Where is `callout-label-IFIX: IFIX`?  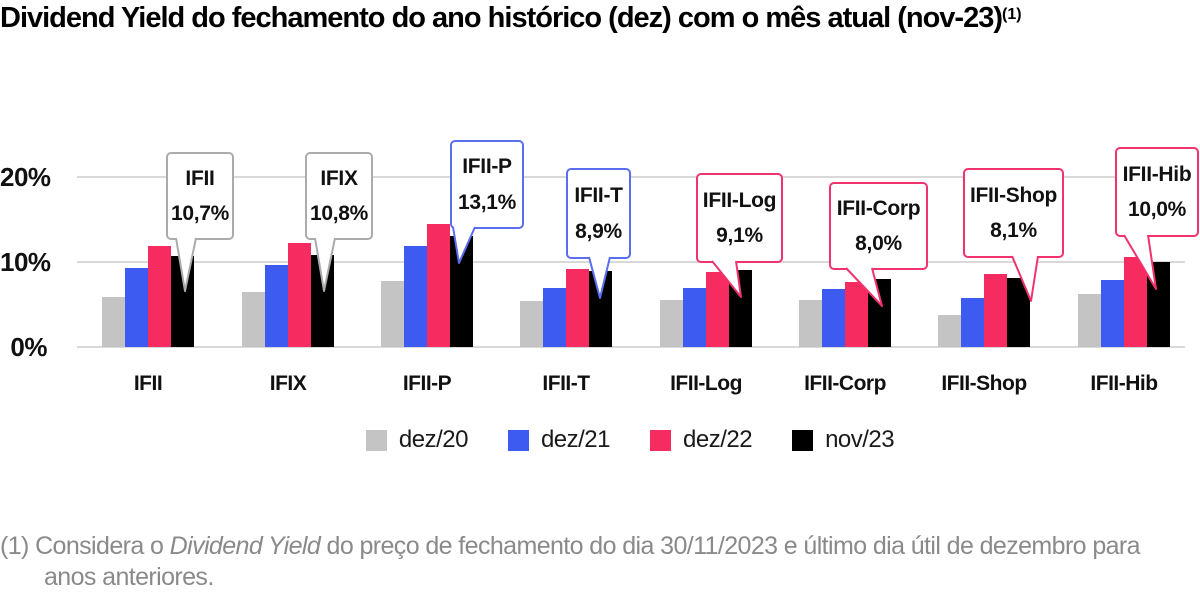 callout-label-IFIX: IFIX is located at coordinates (339, 178).